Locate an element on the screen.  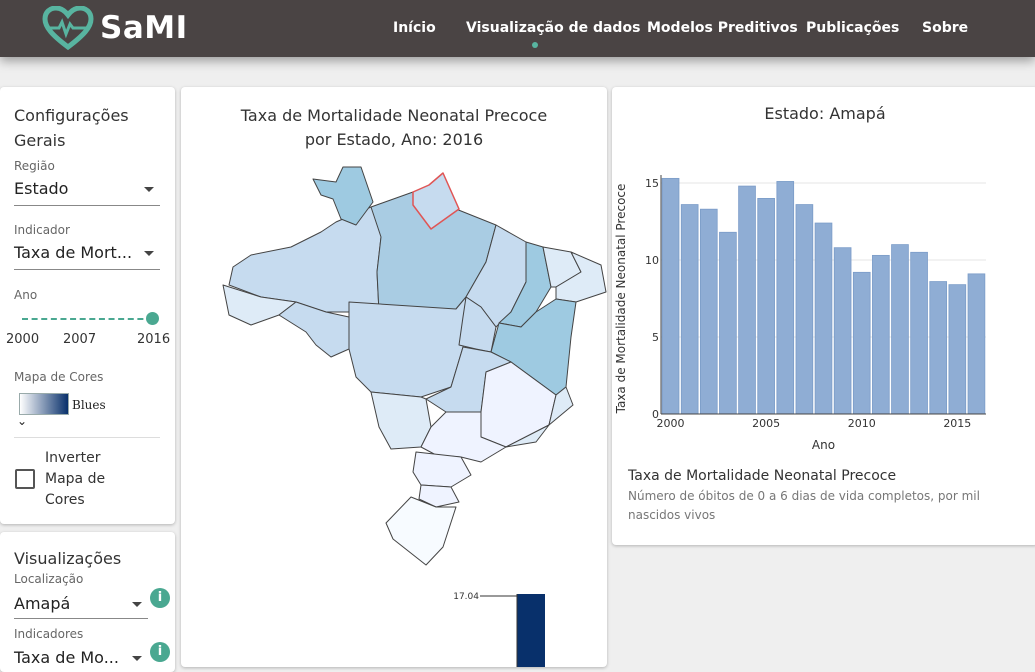
y-tick-label: 10 is located at coordinates (652, 260).